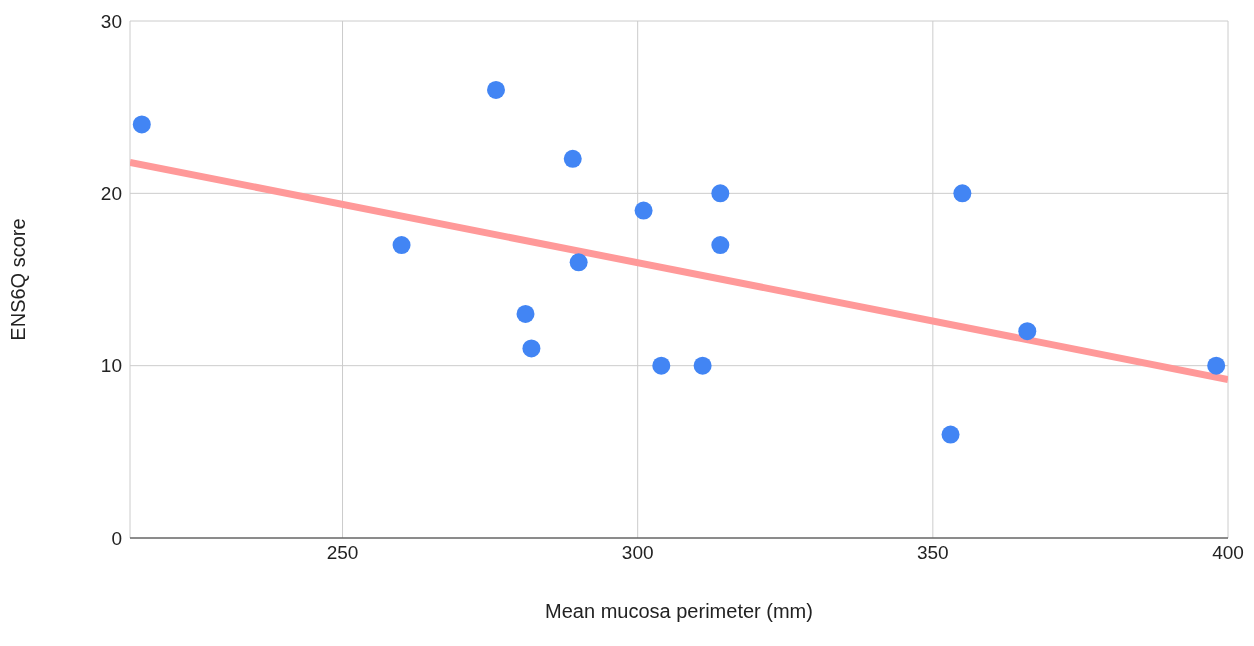 The width and height of the screenshot is (1254, 646). What do you see at coordinates (932, 553) in the screenshot?
I see `x-tick-label: 350` at bounding box center [932, 553].